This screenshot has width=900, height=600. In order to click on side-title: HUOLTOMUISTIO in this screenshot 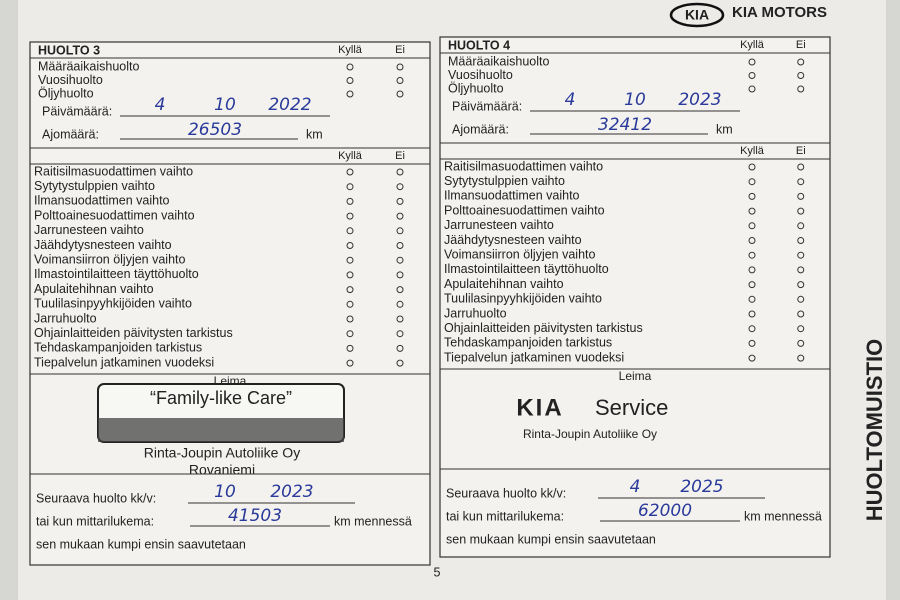, I will do `click(874, 430)`.